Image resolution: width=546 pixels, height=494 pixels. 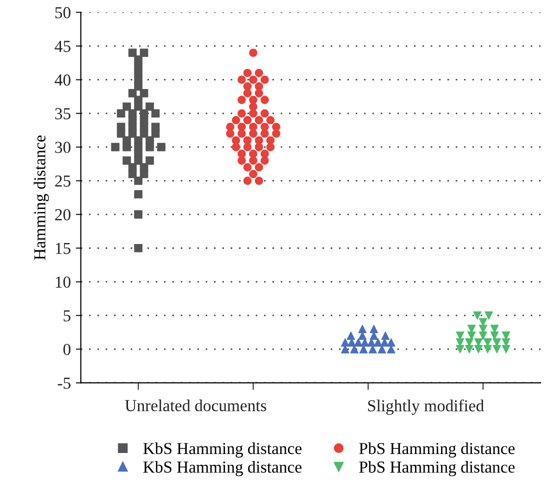 What do you see at coordinates (64, 383) in the screenshot?
I see `y-tick-label: -5` at bounding box center [64, 383].